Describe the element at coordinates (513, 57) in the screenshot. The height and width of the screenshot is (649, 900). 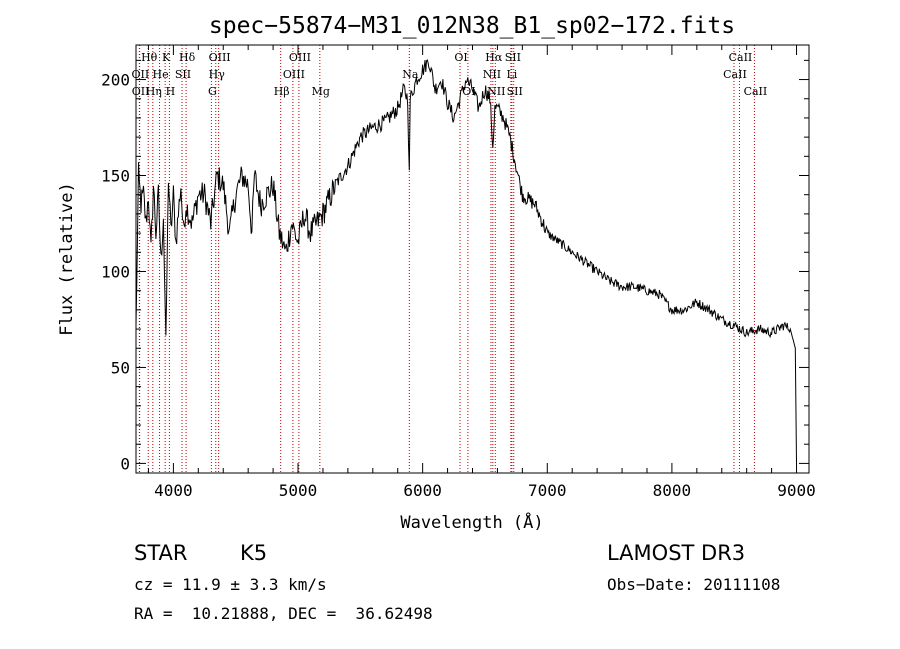
I see `line-label-22: SII` at that location.